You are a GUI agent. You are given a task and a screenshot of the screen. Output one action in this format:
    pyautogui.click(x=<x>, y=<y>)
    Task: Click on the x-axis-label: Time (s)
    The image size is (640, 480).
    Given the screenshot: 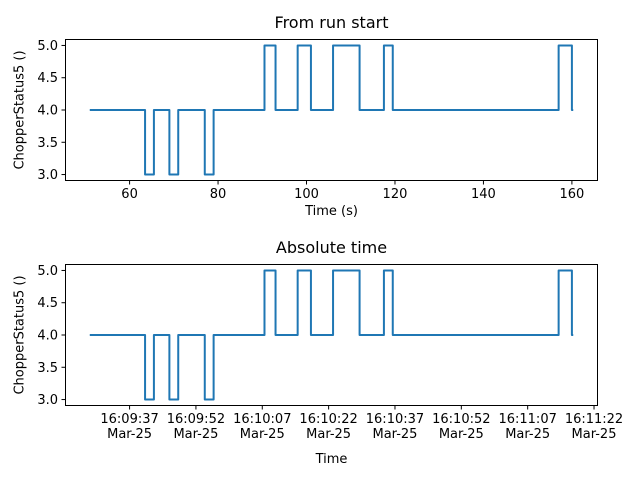 What is the action you would take?
    pyautogui.click(x=331, y=211)
    